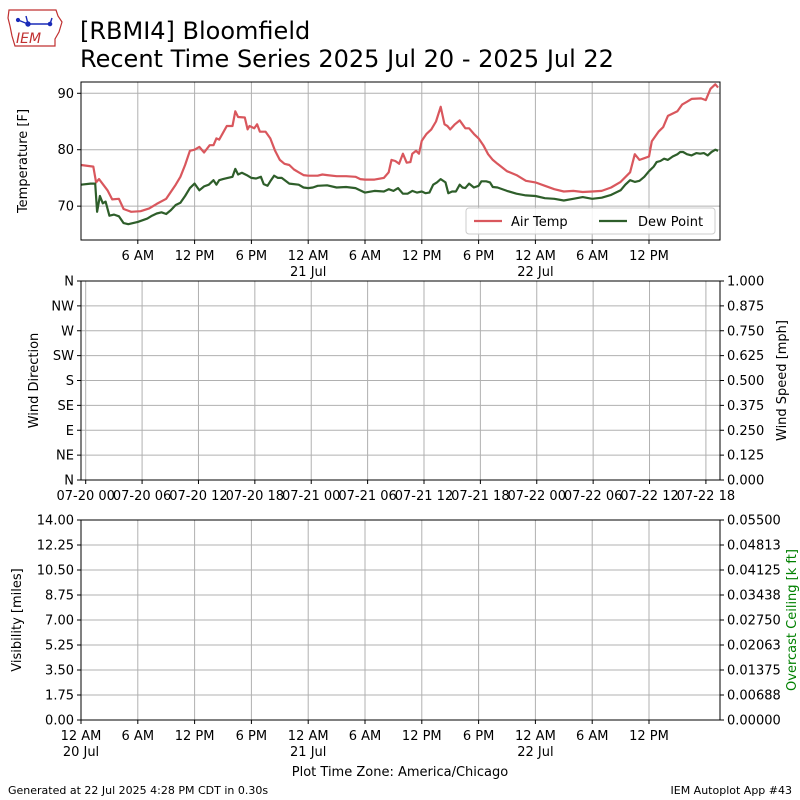 The height and width of the screenshot is (800, 800). What do you see at coordinates (59, 621) in the screenshot?
I see `vis-y-tick-label: 7.00` at bounding box center [59, 621].